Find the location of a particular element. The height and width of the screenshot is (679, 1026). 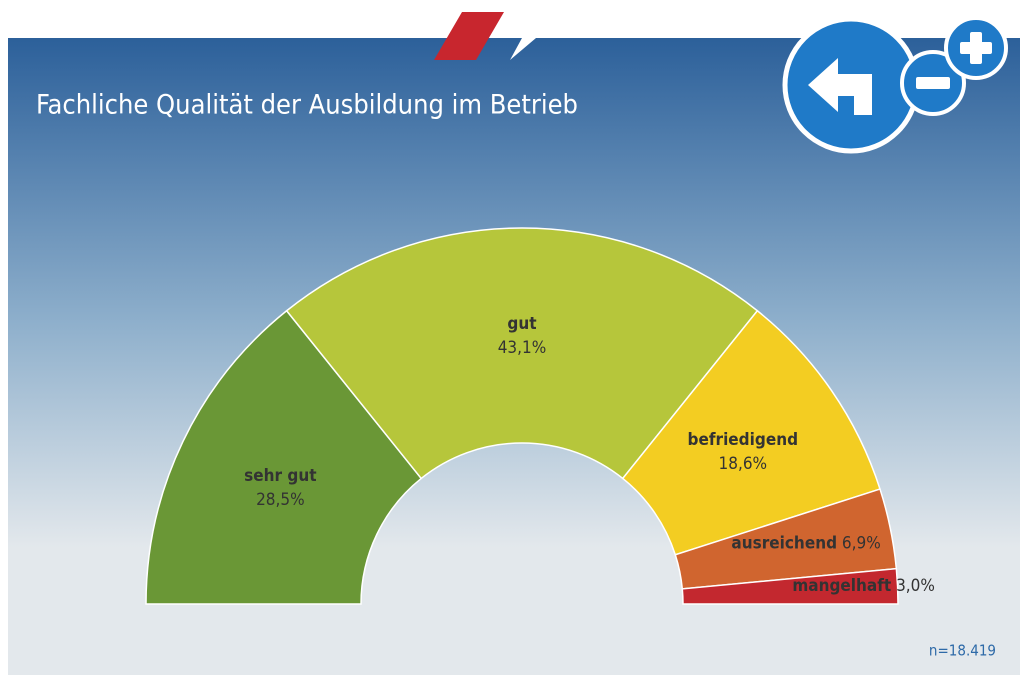

segment-label: mangelhaft 3,0% is located at coordinates (863, 586).